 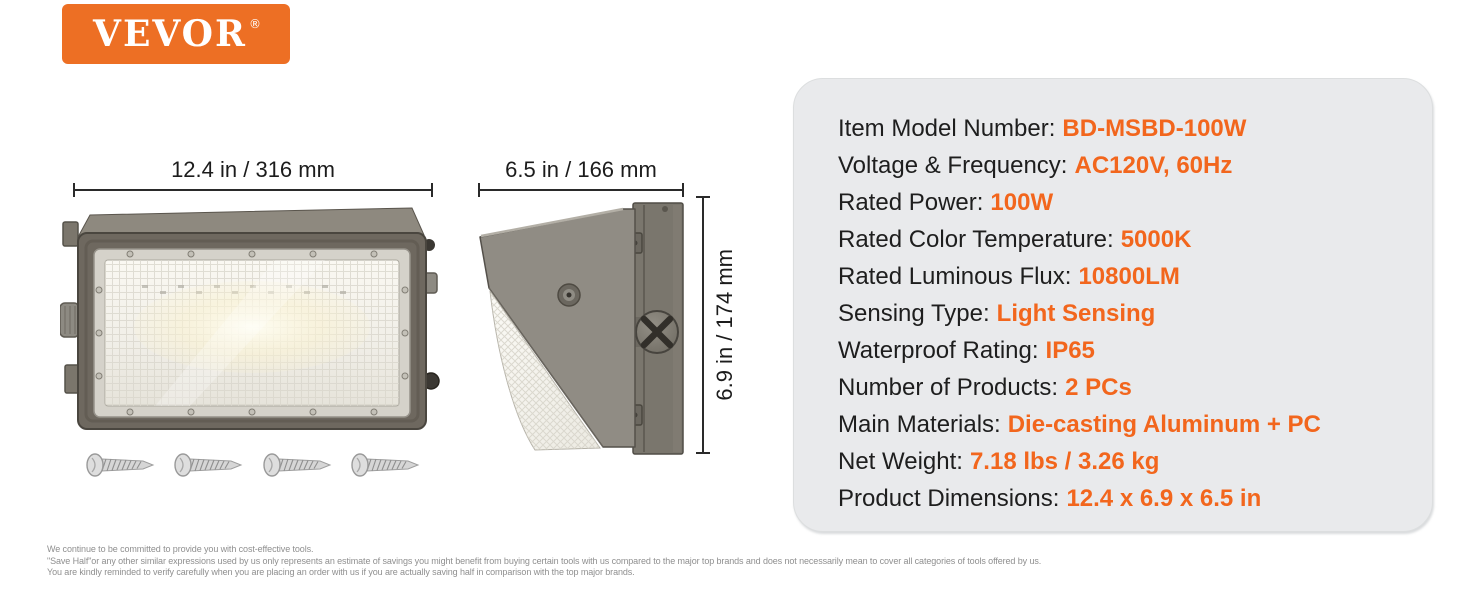 What do you see at coordinates (1042, 128) in the screenshot?
I see `spec-row-item-model-number: Item Model Number: BD-MSBD-100W` at bounding box center [1042, 128].